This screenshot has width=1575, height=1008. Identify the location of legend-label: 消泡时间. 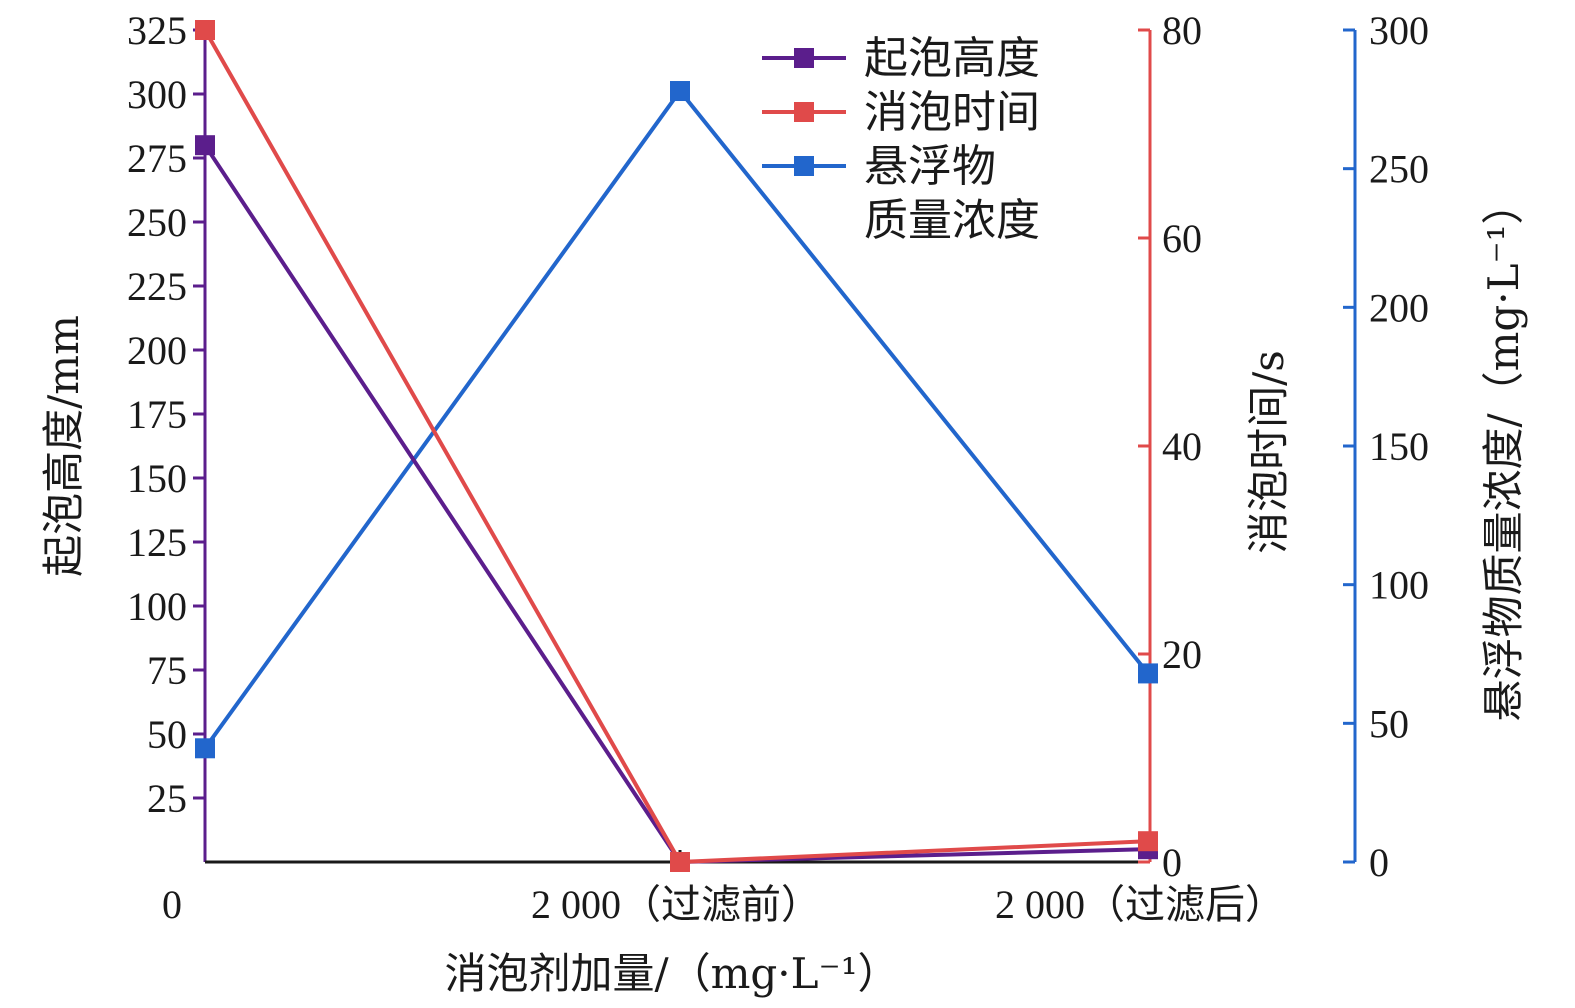
(952, 112).